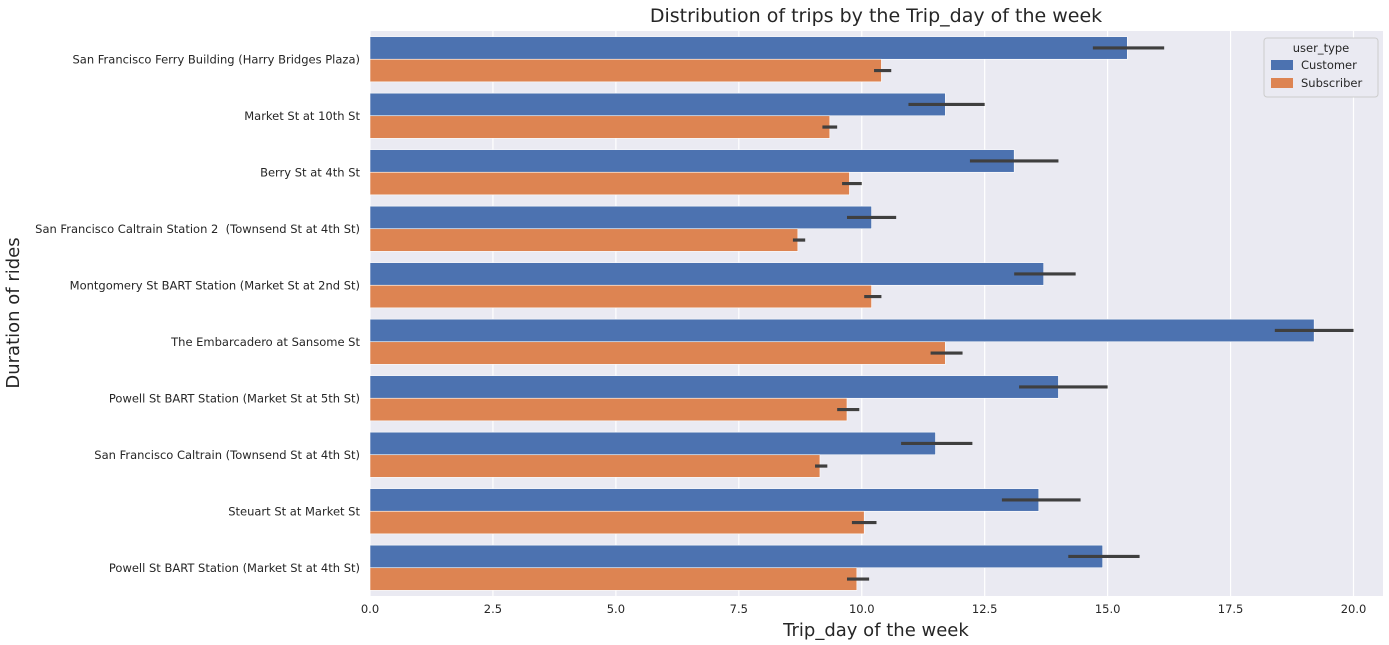 This screenshot has width=1389, height=645. What do you see at coordinates (1354, 609) in the screenshot?
I see `x-tick-label: 20.0` at bounding box center [1354, 609].